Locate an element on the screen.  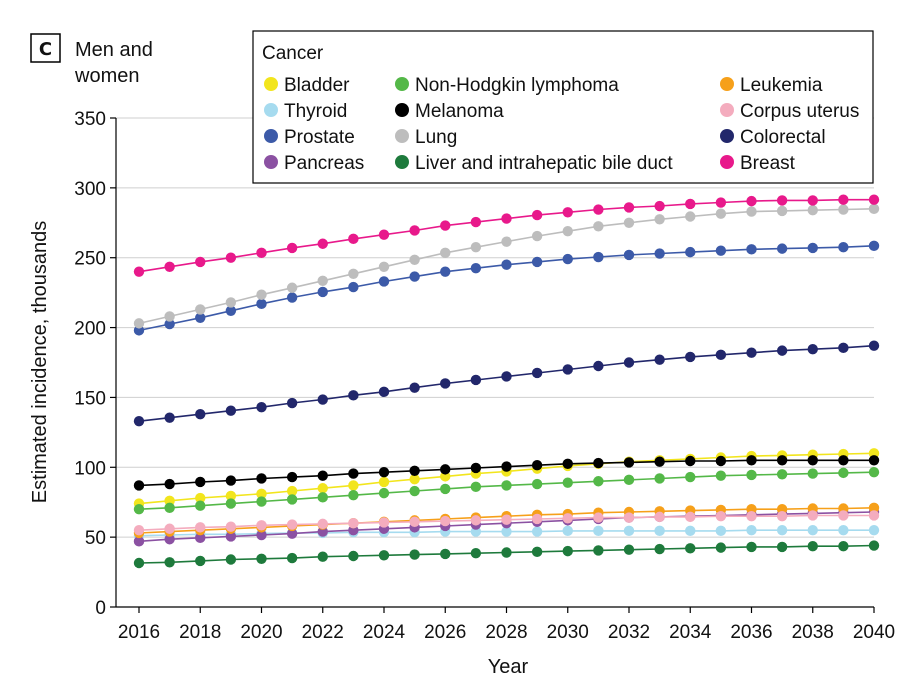
series-liver-and-intrahepatic-bile-duct is located at coordinates (506, 554).